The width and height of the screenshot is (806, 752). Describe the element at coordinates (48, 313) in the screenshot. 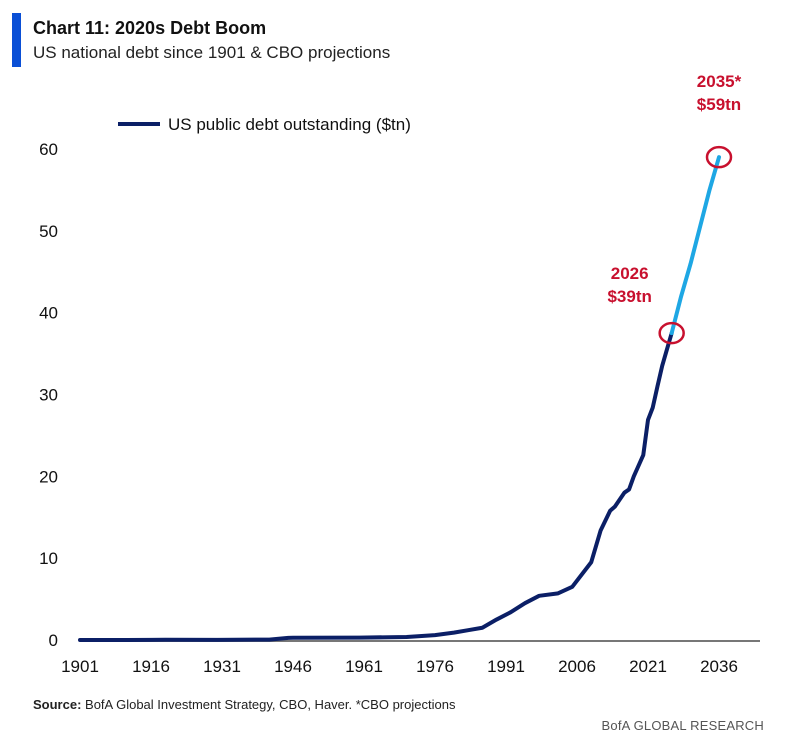

I see `y-tick-label: 40` at that location.